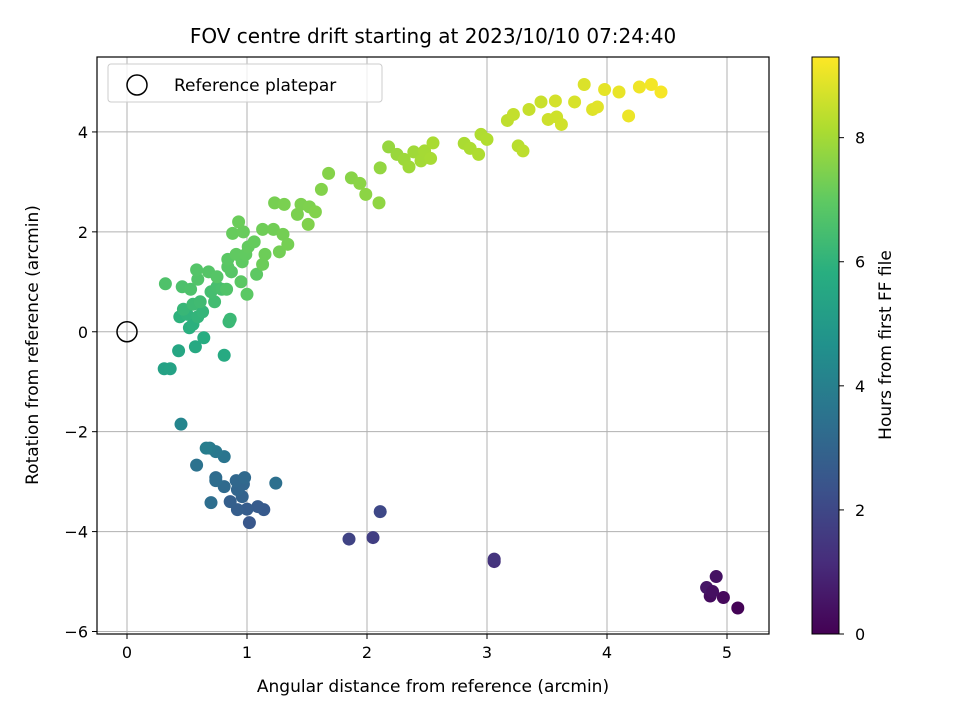  Describe the element at coordinates (83, 232) in the screenshot. I see `y-tick-label-4: 2` at that location.